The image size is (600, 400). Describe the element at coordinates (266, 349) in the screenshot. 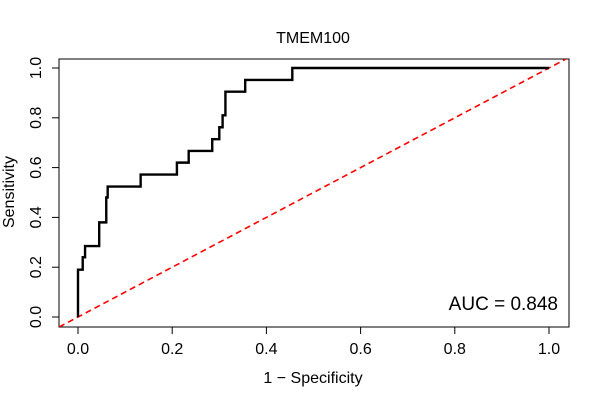

I see `x-tick-label: 0.4` at that location.